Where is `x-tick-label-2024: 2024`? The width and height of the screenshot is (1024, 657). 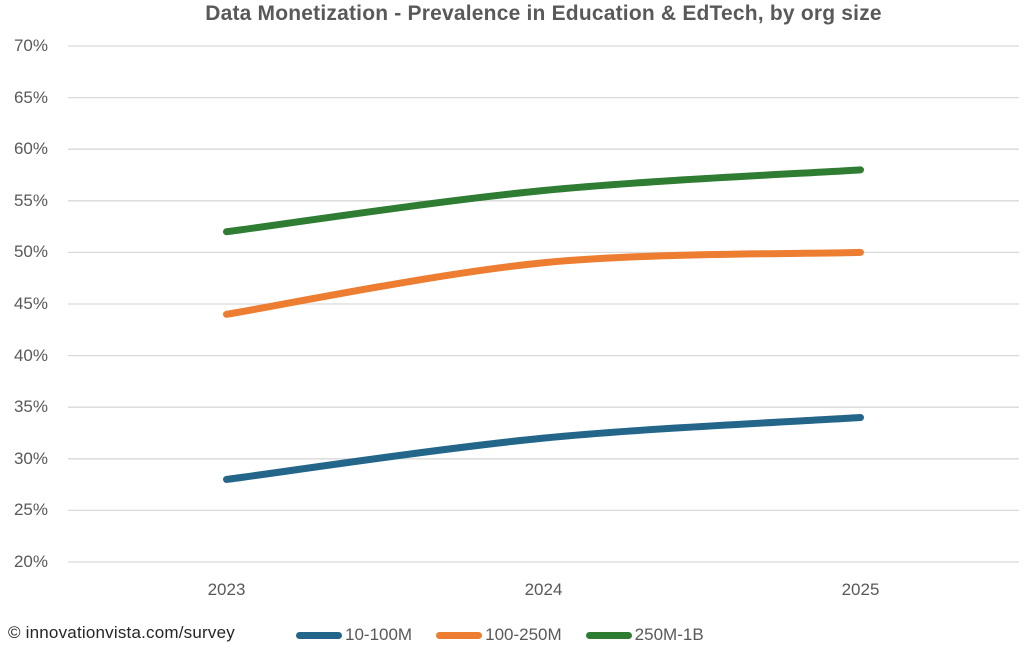
x-tick-label-2024: 2024 is located at coordinates (543, 589).